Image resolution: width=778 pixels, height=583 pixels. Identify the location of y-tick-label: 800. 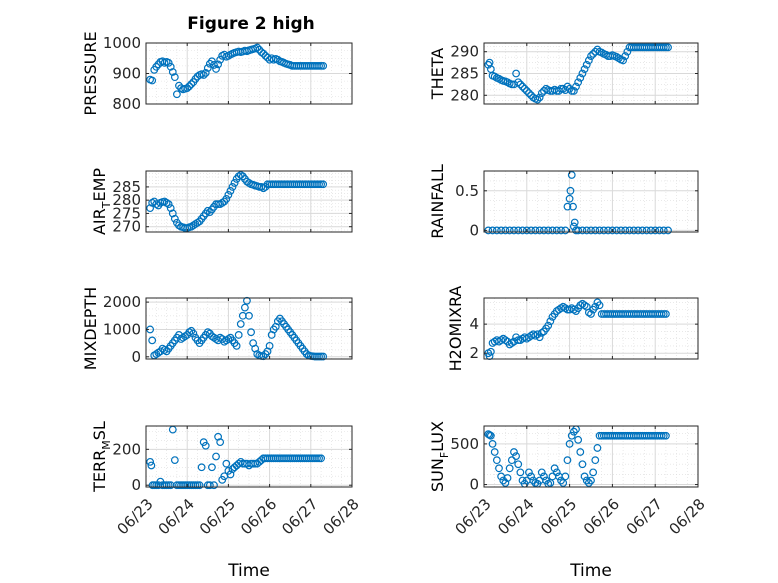
(126, 104).